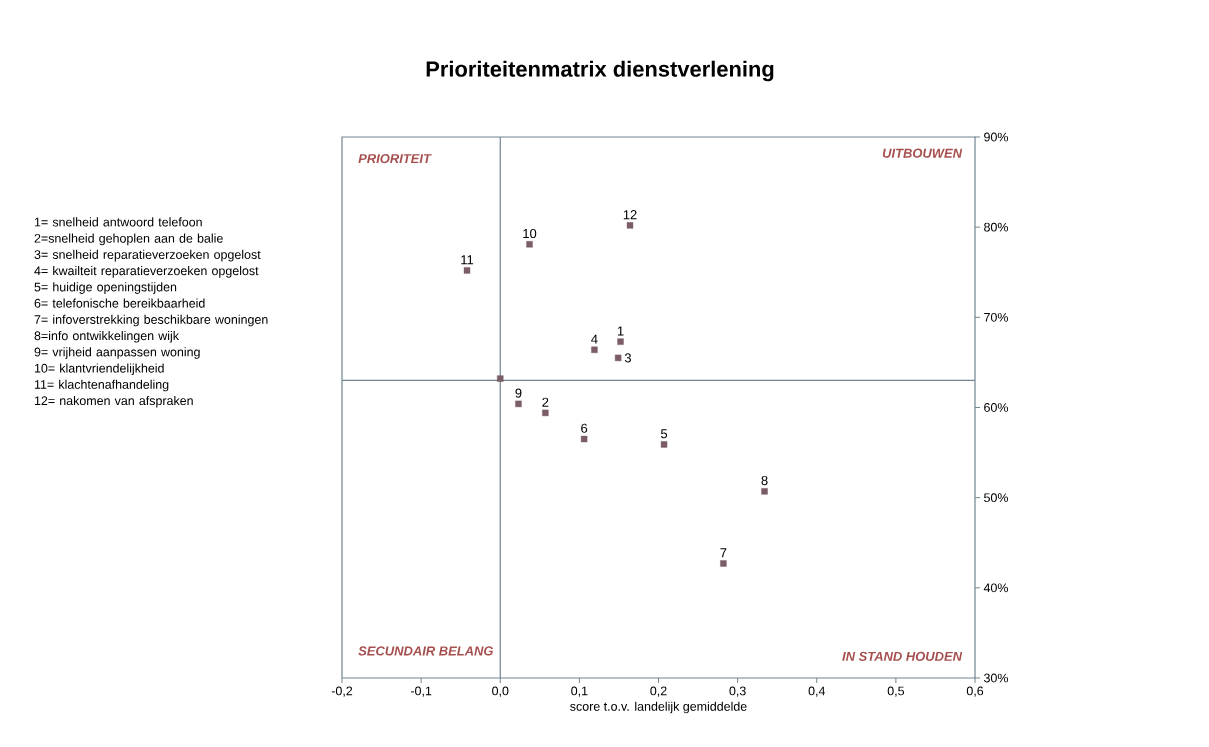 The width and height of the screenshot is (1209, 747). What do you see at coordinates (600, 71) in the screenshot?
I see `chart-title: Prioriteitenmatrix dienstverlening` at bounding box center [600, 71].